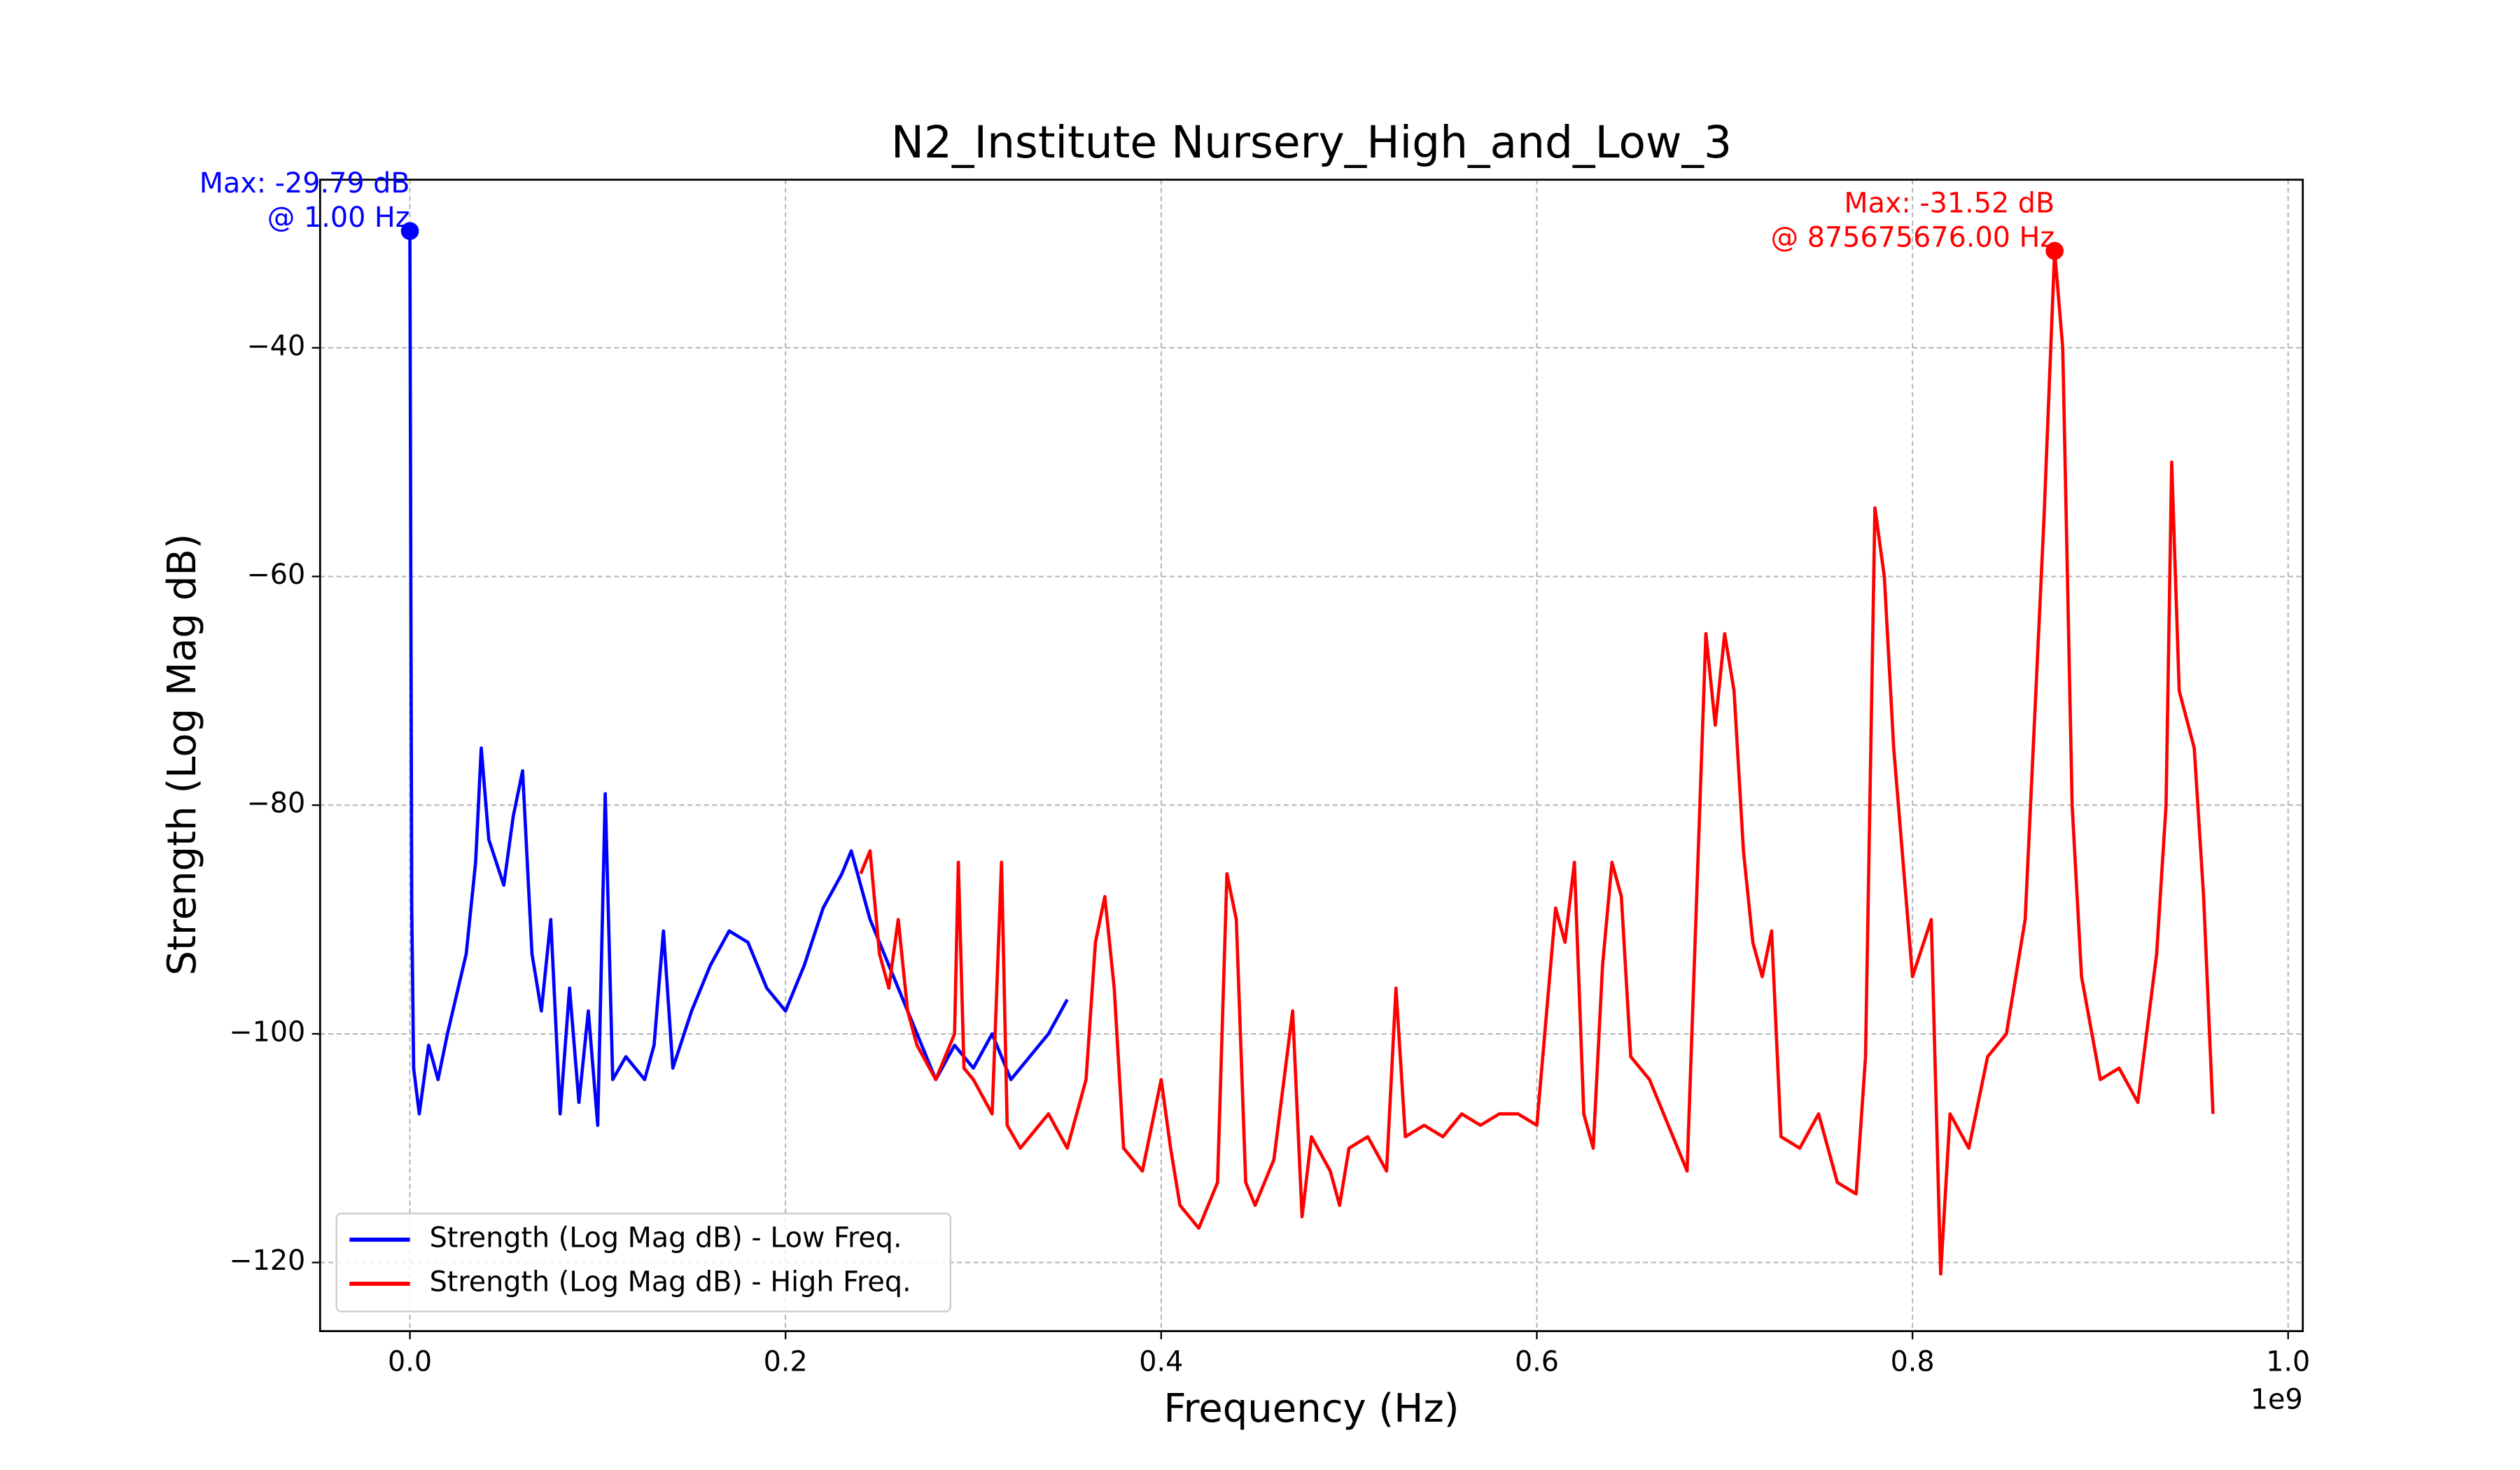 The height and width of the screenshot is (1470, 2520). Describe the element at coordinates (276, 575) in the screenshot. I see `y-tick-label: −60` at that location.